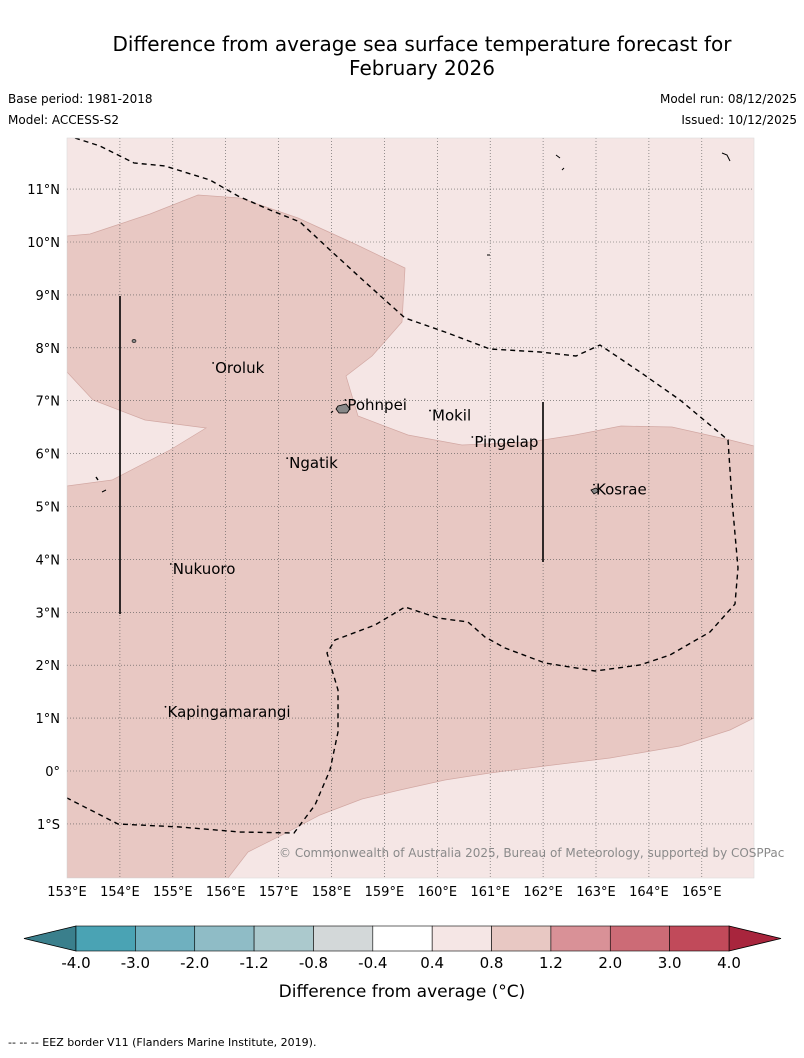  Describe the element at coordinates (506, 442) in the screenshot. I see `place-label-pingelap: Pingelap` at that location.